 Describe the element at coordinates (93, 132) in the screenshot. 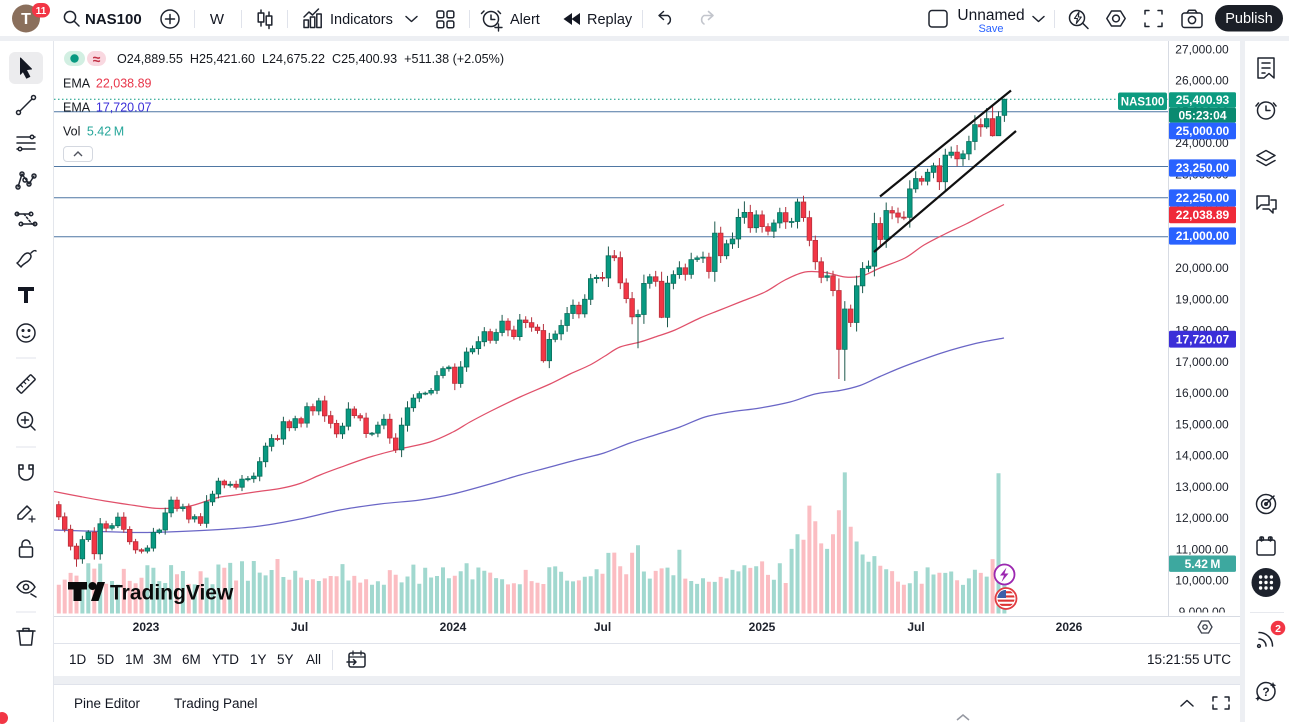

I see `svg-text: Vol 5.42 M` at that location.